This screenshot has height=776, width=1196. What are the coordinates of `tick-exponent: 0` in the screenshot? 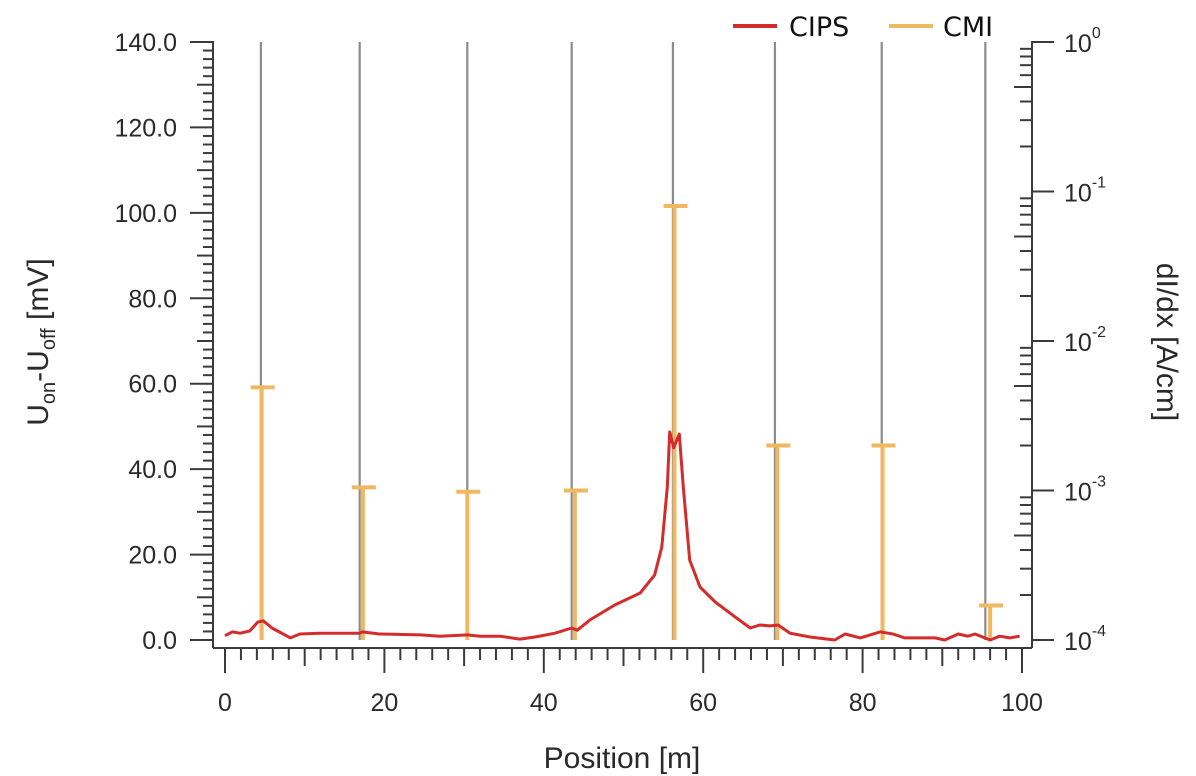 It's located at (1096, 33).